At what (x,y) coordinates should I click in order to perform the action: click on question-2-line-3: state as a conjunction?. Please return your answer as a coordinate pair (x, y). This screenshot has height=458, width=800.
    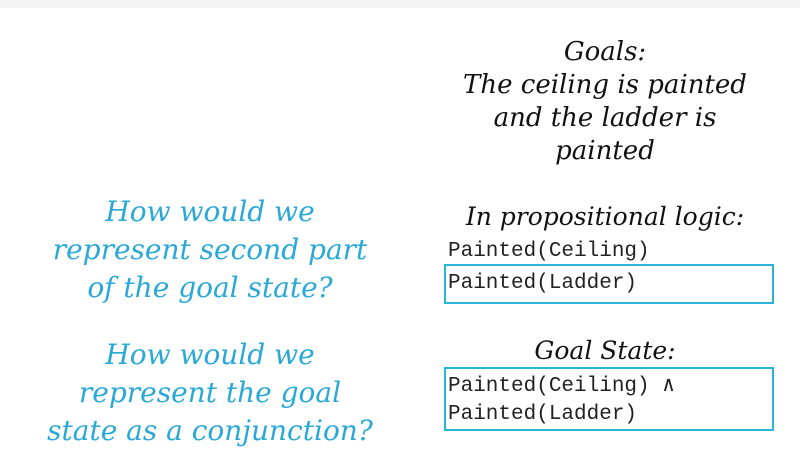
    Looking at the image, I should click on (210, 430).